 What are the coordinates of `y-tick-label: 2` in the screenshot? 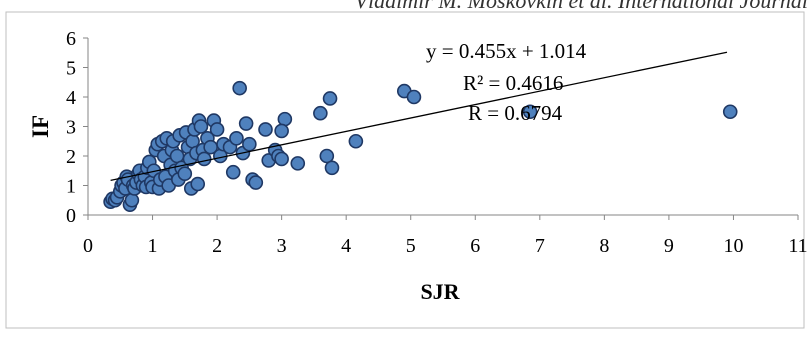 It's located at (71, 157).